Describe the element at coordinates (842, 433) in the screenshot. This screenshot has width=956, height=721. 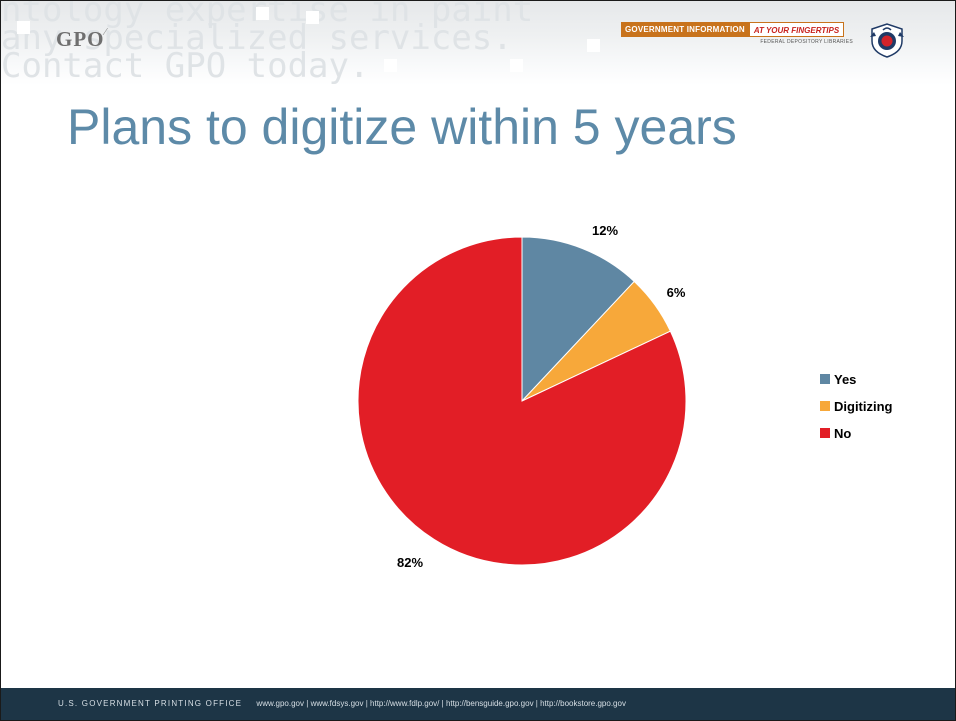
I see `legend-label-no: No` at that location.